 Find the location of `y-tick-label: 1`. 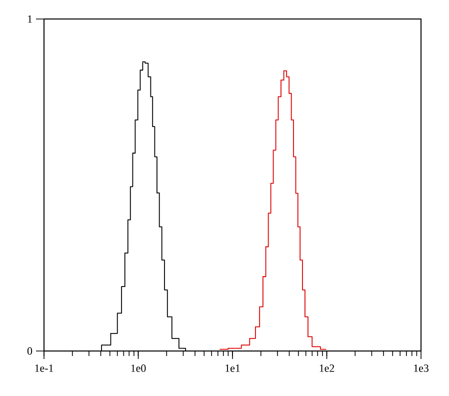

y-tick-label: 1 is located at coordinates (30, 19).